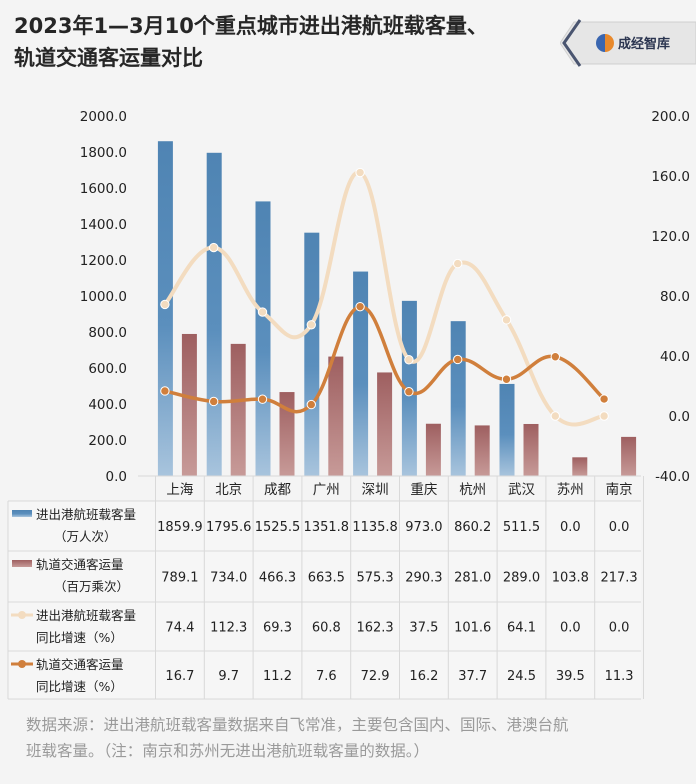  What do you see at coordinates (327, 527) in the screenshot?
I see `table-cell-value: 1351.8` at bounding box center [327, 527].